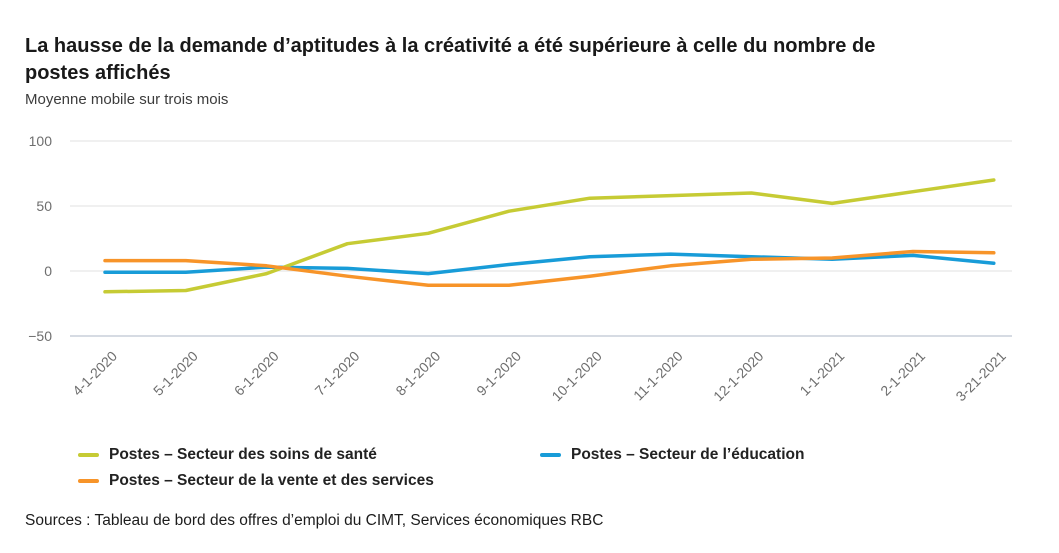  Describe the element at coordinates (41, 141) in the screenshot. I see `y-axis-tick-label: 100` at that location.